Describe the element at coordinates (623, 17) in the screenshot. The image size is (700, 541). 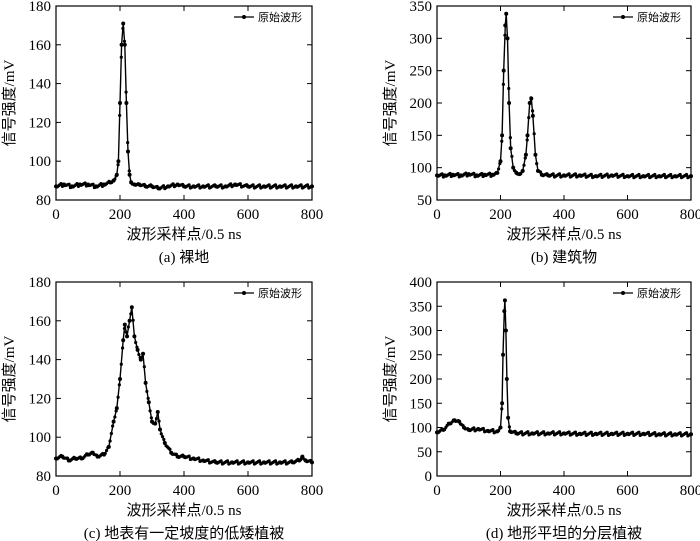
I see `legend-marker-icon` at that location.